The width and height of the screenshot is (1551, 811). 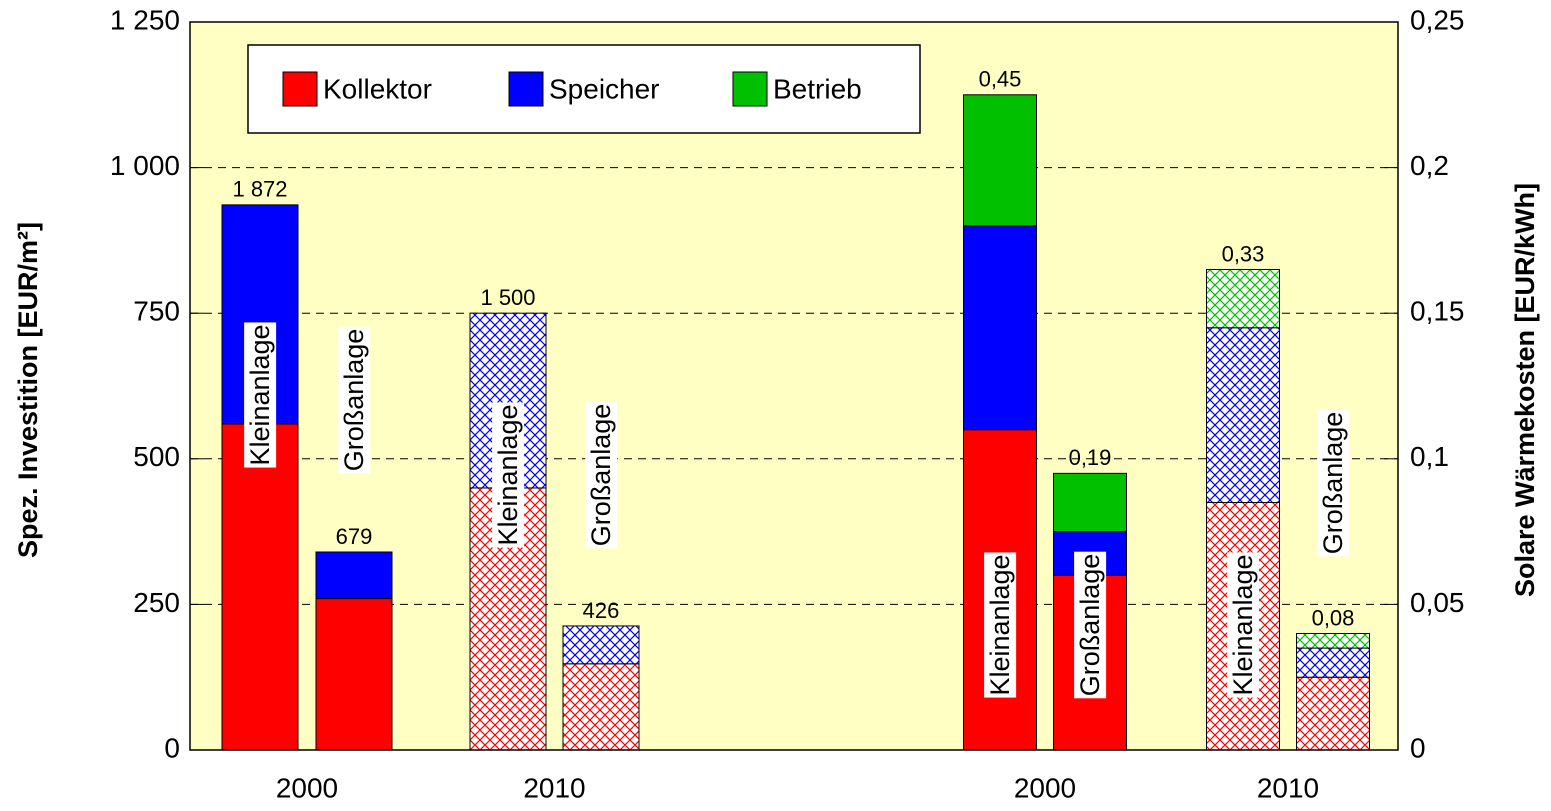 What do you see at coordinates (156, 456) in the screenshot?
I see `y-tick-label: 500` at bounding box center [156, 456].